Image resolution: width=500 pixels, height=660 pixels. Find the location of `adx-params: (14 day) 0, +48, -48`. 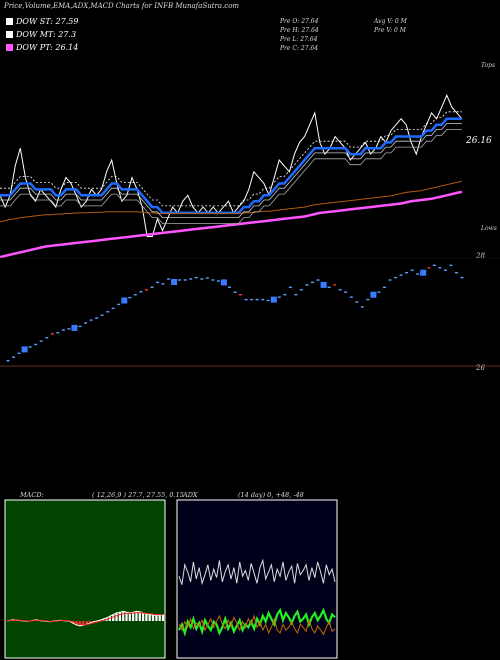

adx-params: (14 day) 0, +48, -48 is located at coordinates (271, 495).